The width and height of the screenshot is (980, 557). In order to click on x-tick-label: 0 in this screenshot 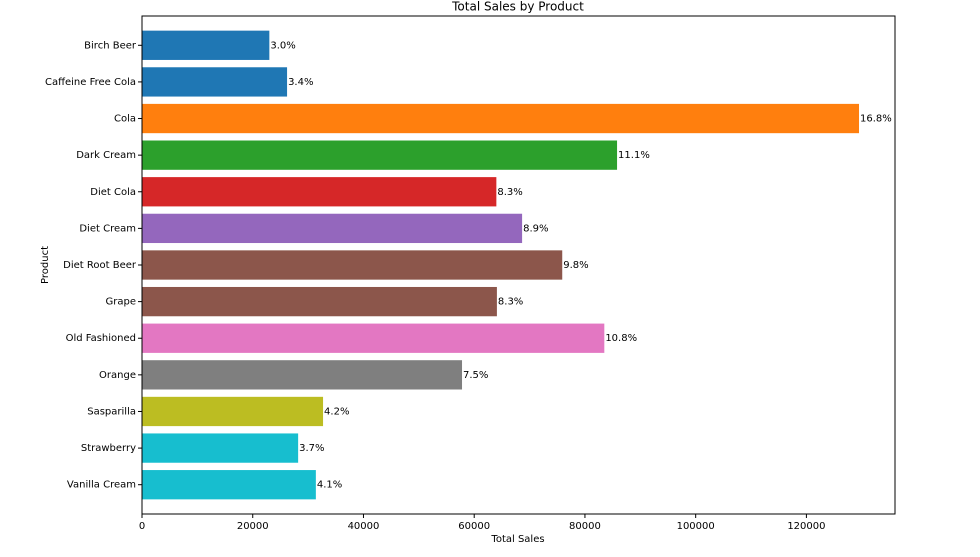, I will do `click(142, 526)`.